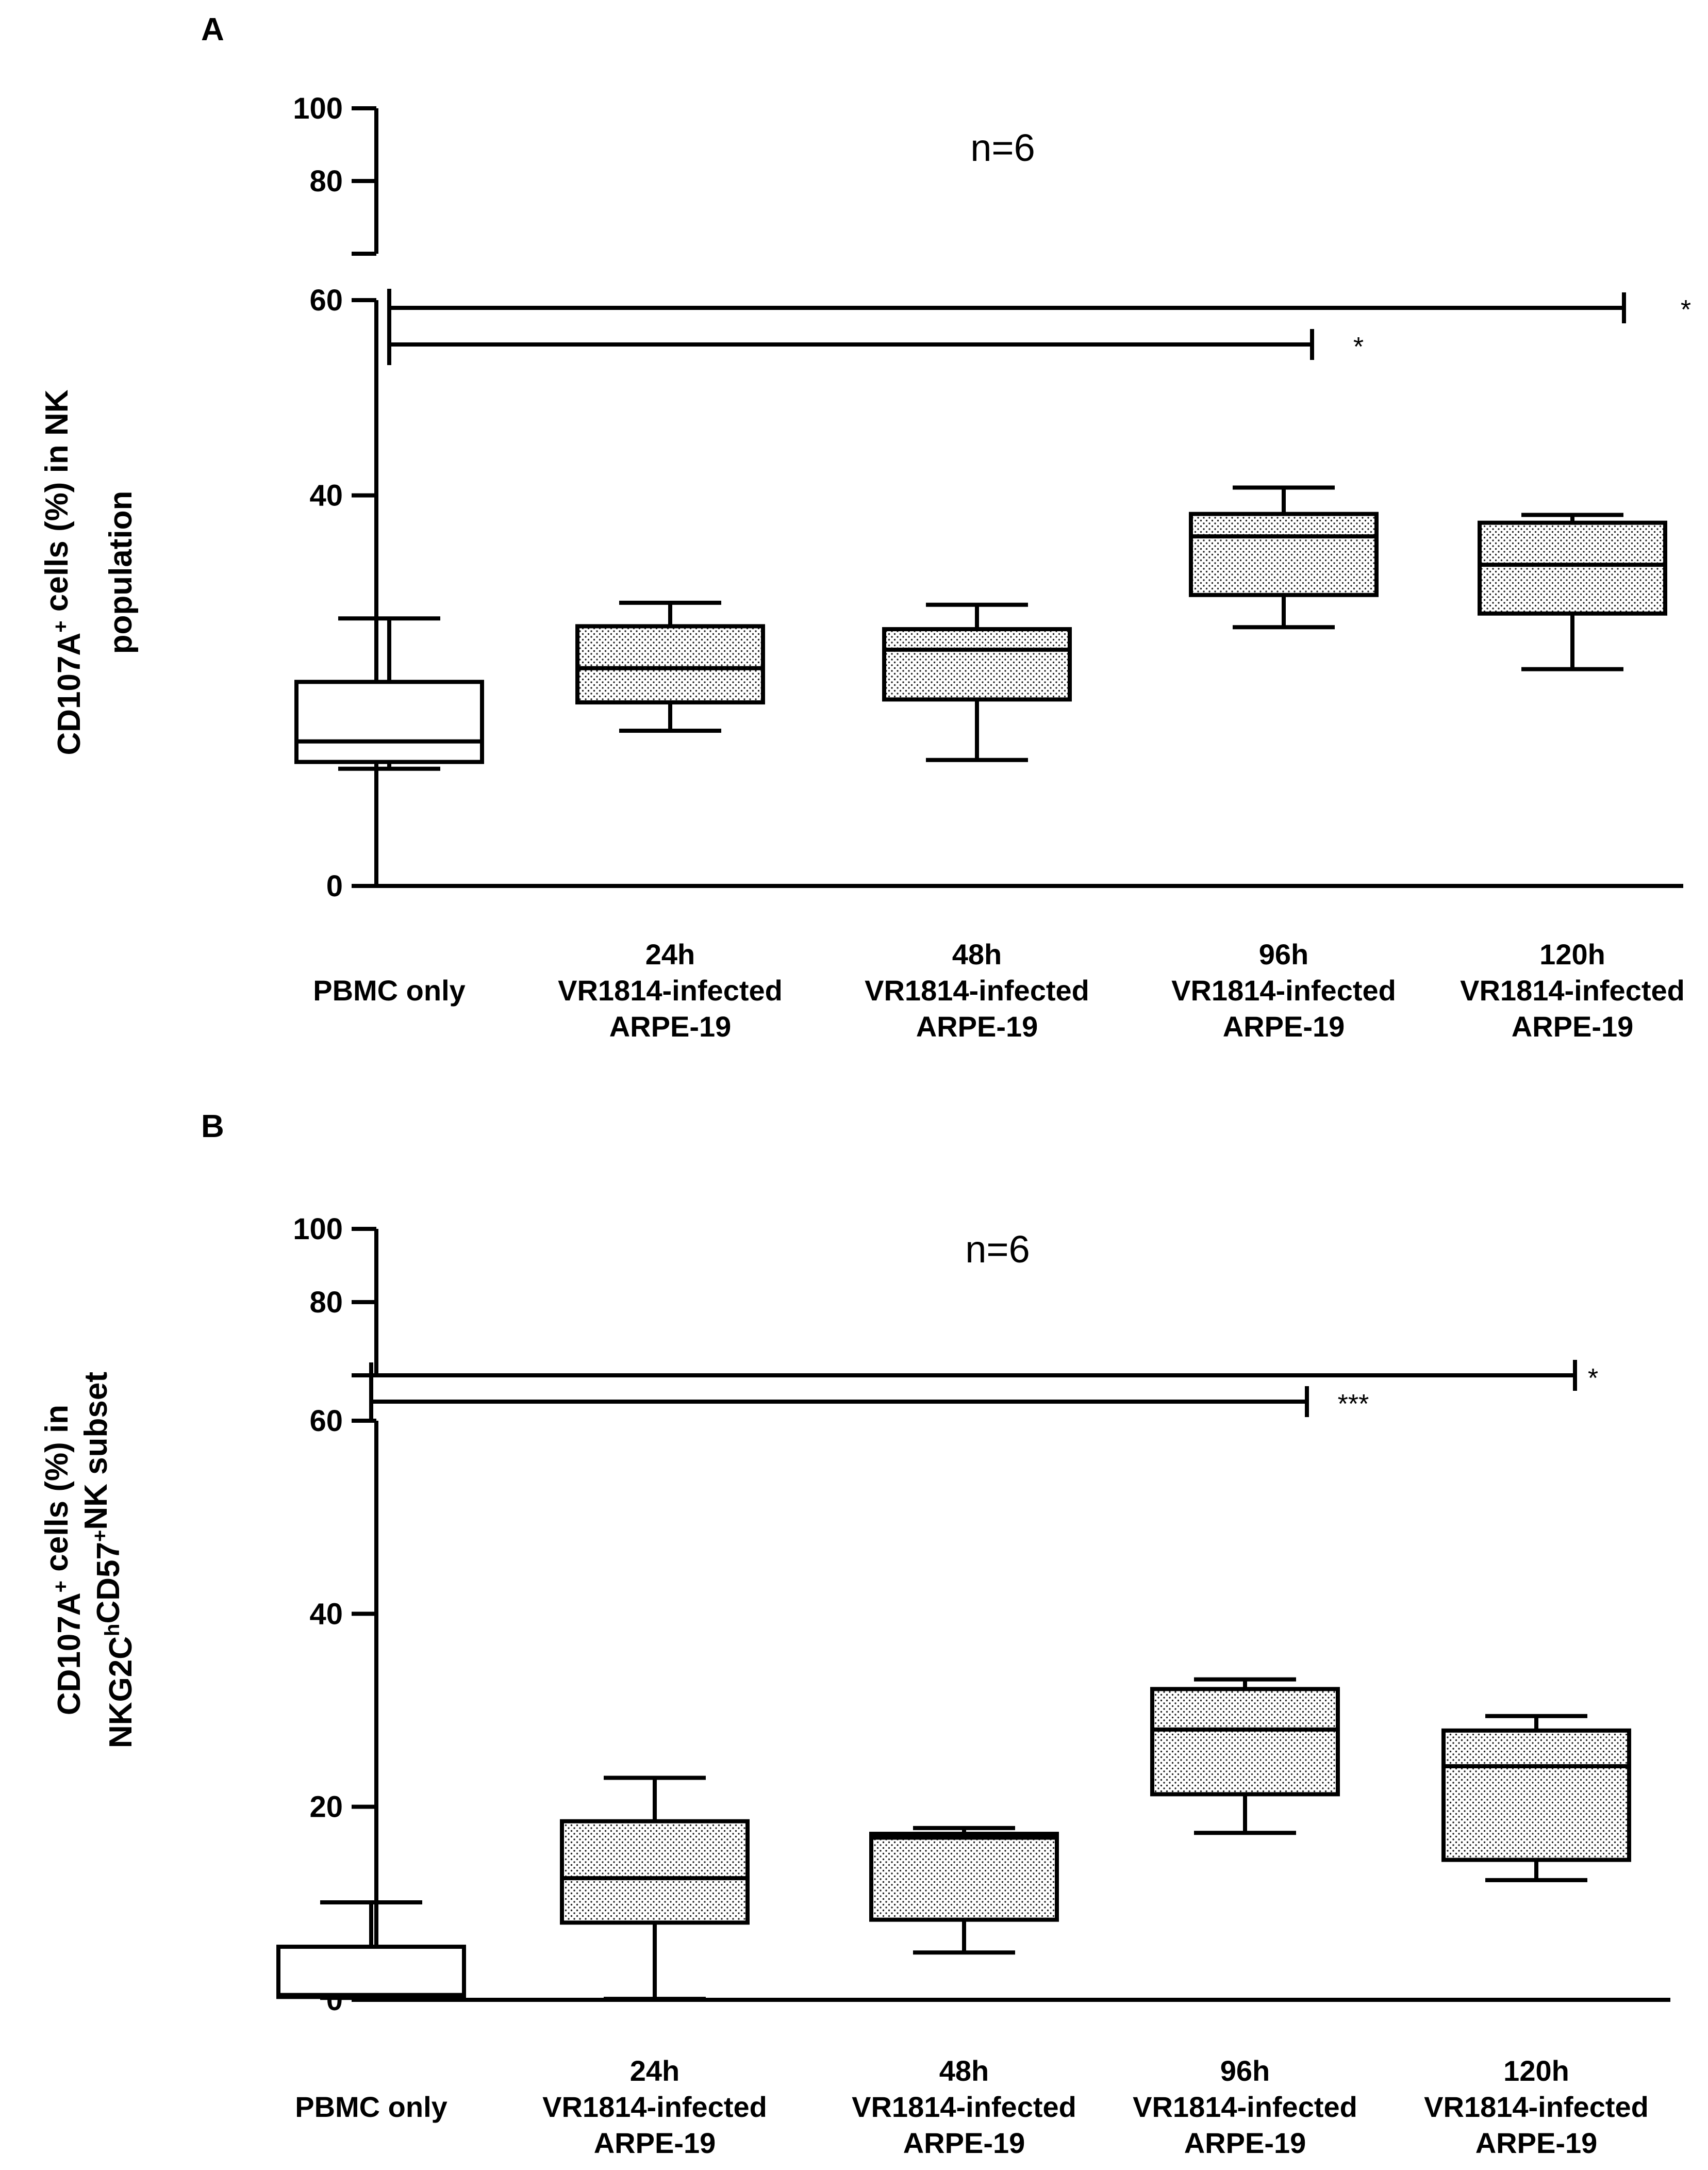 The image size is (1708, 2170). Describe the element at coordinates (63, 572) in the screenshot. I see `y-axis-label-line: CD107A+ cells (%) in NK` at that location.